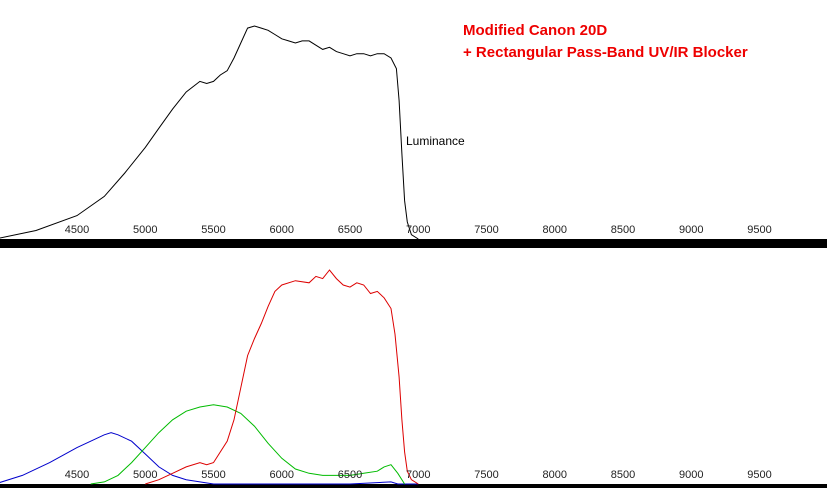 Image resolution: width=827 pixels, height=488 pixels. What do you see at coordinates (535, 30) in the screenshot?
I see `chart-title: Modified Canon 20D` at bounding box center [535, 30].